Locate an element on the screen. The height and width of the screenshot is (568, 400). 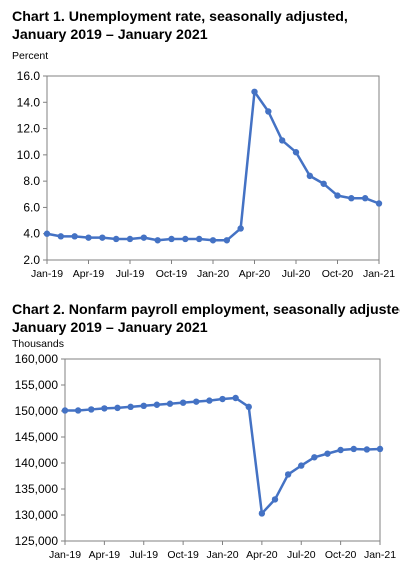
y-tick-label: 145,000 is located at coordinates (37, 437).